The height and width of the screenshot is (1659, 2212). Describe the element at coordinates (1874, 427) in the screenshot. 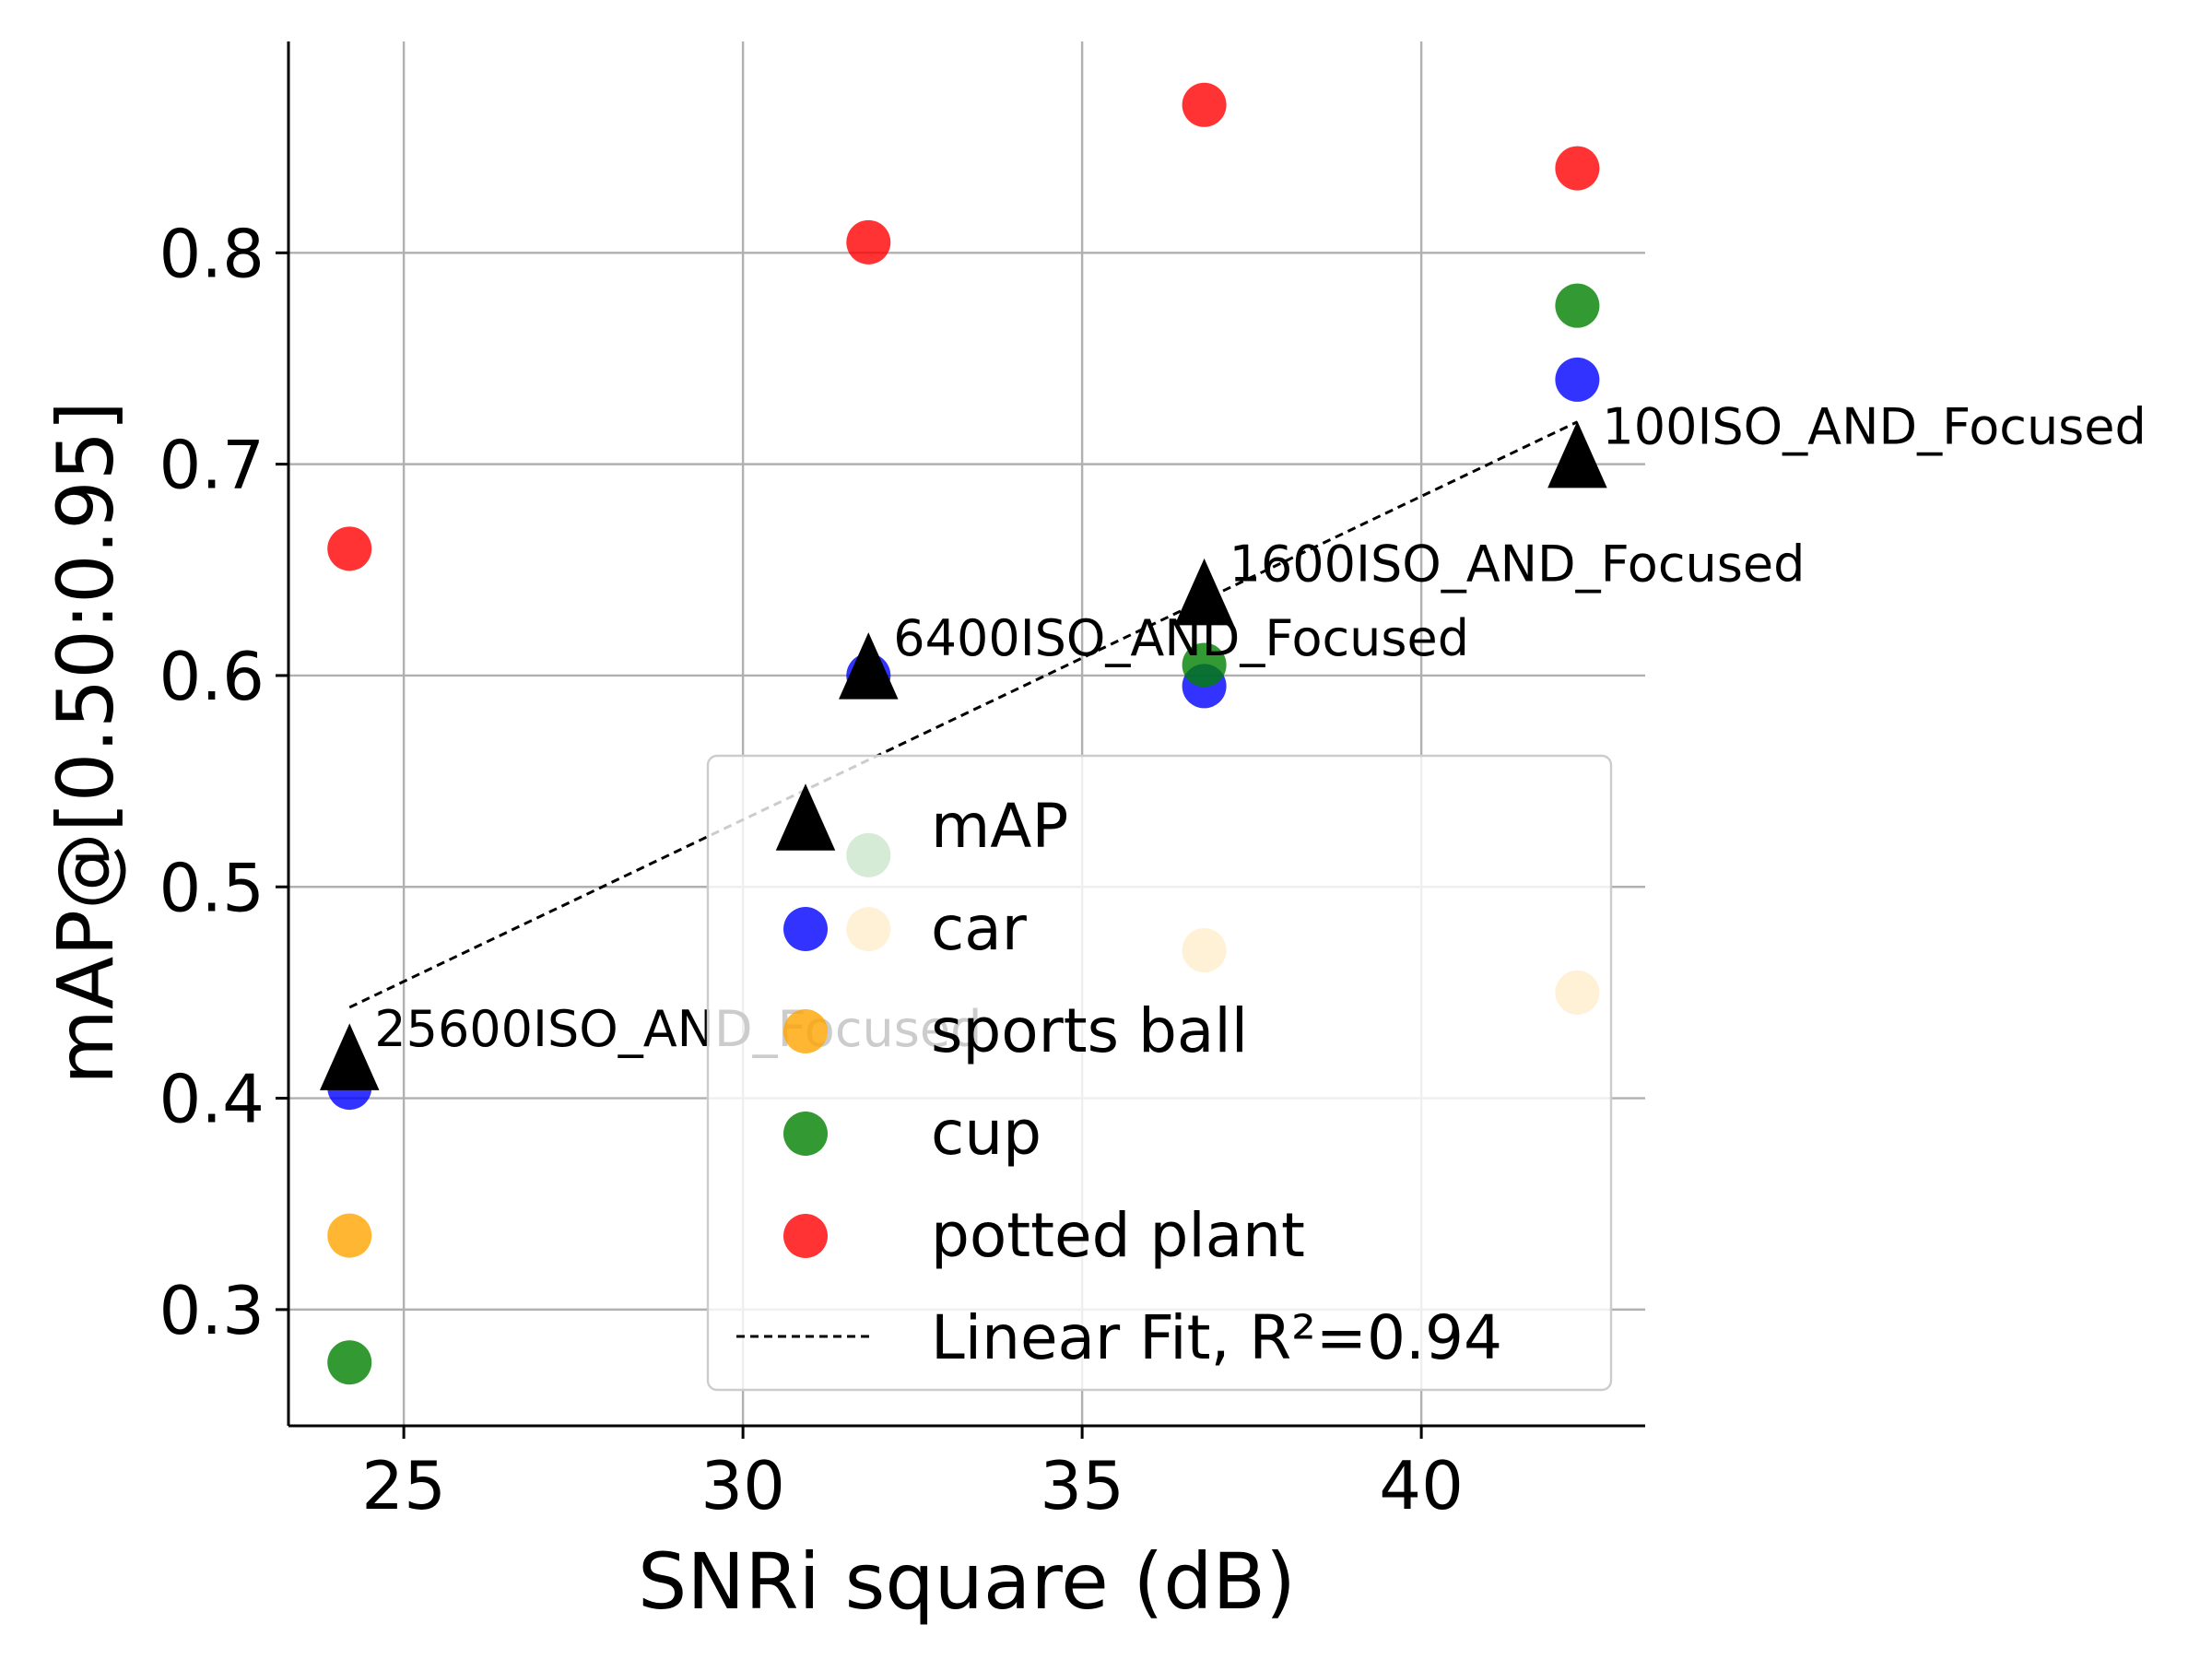

I see `annotation-label: 100ISO_AND_Focused` at that location.